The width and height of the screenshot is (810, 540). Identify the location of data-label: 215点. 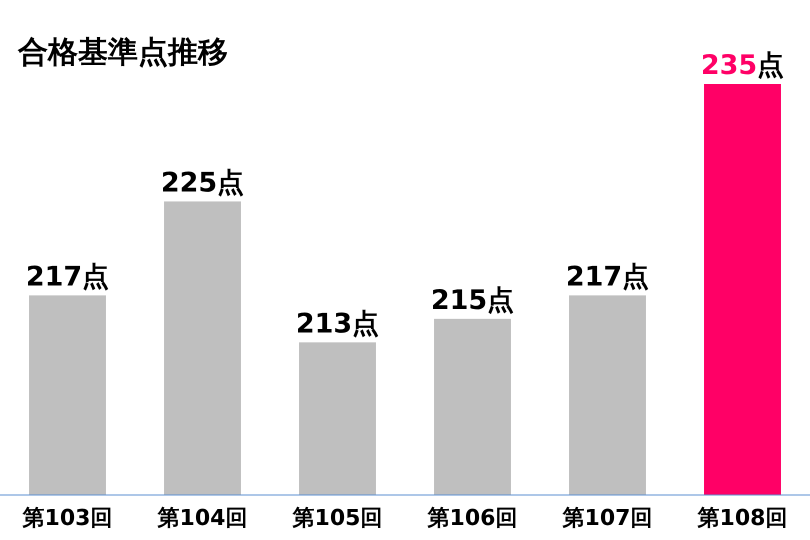
(472, 300).